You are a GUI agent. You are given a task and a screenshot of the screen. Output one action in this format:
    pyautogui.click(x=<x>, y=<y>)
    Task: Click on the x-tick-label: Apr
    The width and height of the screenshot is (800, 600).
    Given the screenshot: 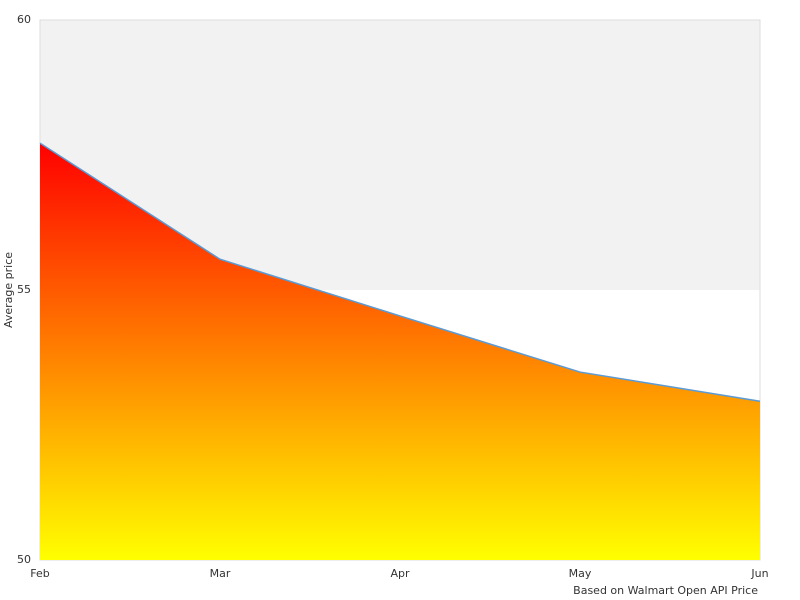 What is the action you would take?
    pyautogui.click(x=400, y=573)
    